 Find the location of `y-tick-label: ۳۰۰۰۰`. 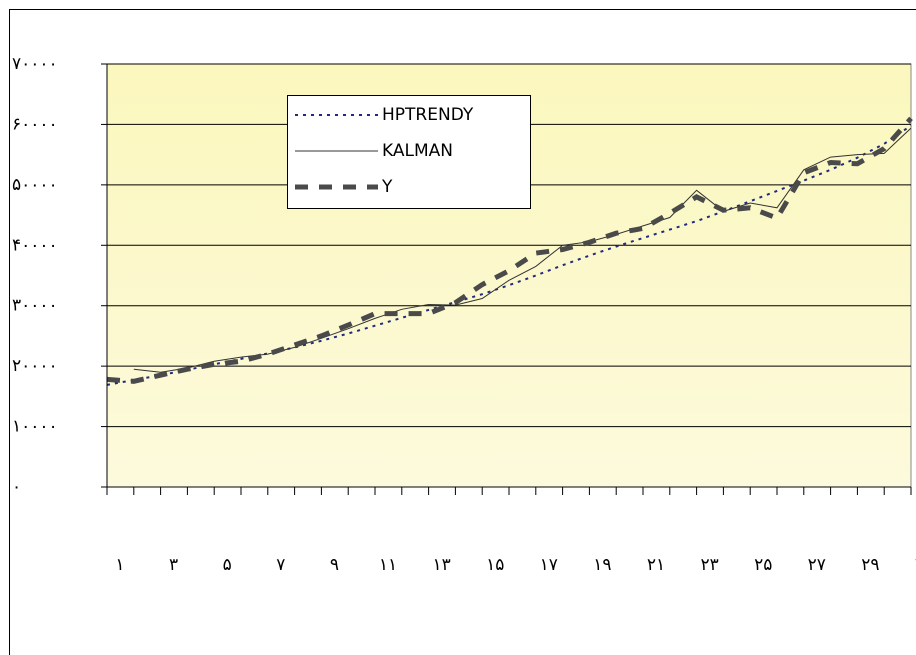

y-tick-label: ۳۰۰۰۰ is located at coordinates (35, 306).